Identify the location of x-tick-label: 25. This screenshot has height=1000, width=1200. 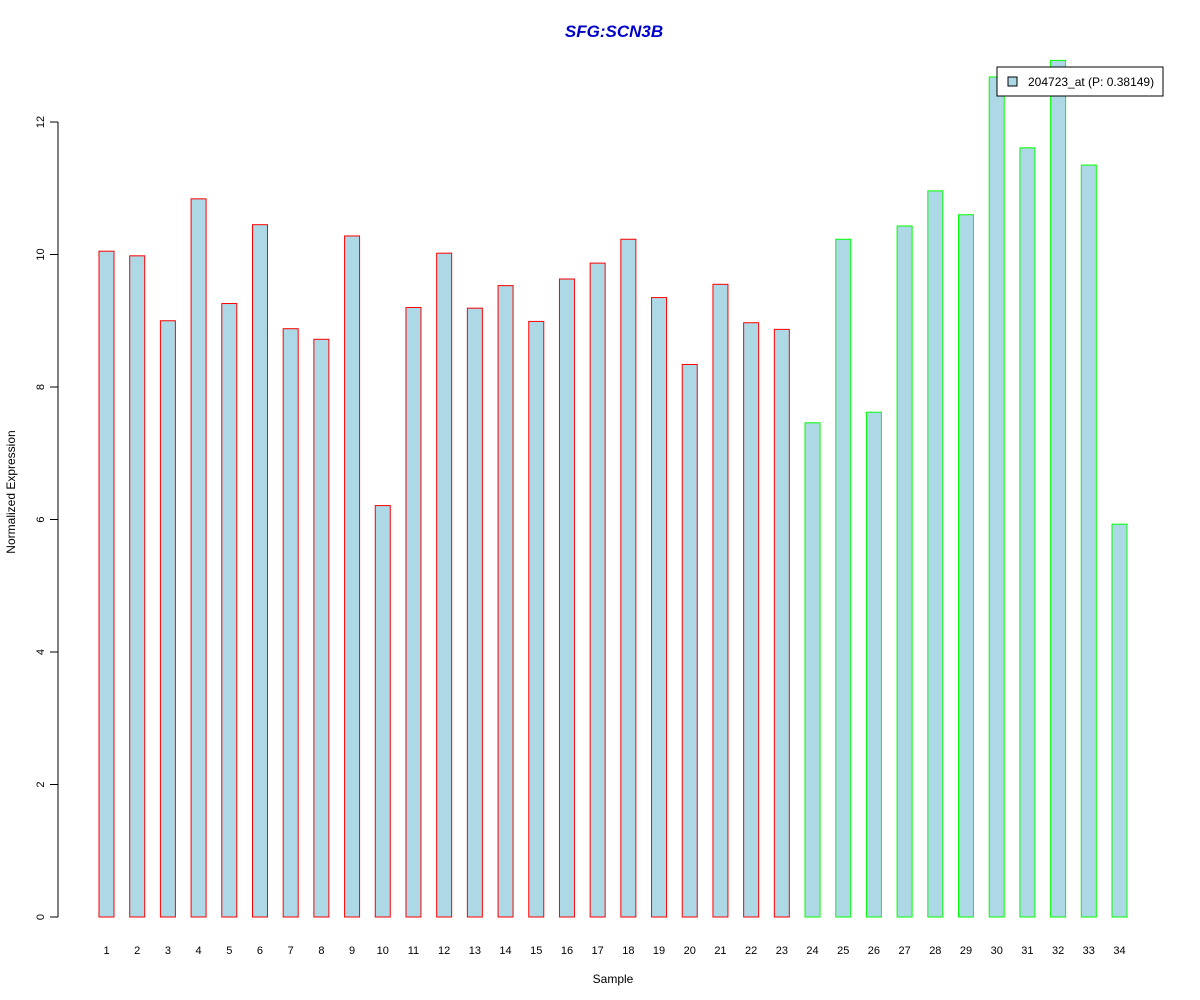
(843, 951).